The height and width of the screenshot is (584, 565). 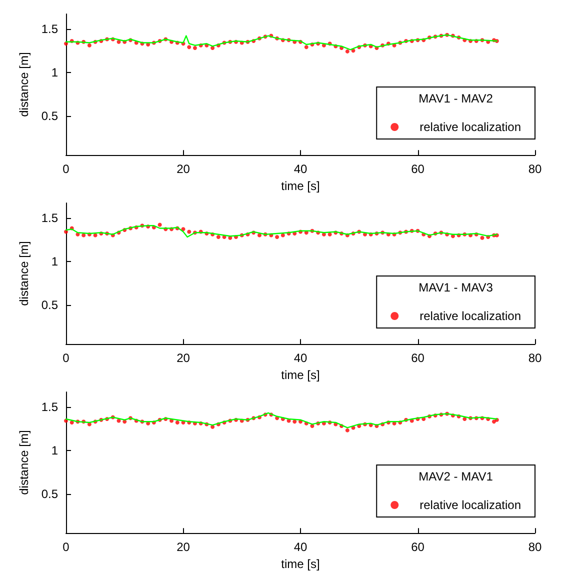 What do you see at coordinates (456, 99) in the screenshot?
I see `legend-title: MAV1 - MAV2` at bounding box center [456, 99].